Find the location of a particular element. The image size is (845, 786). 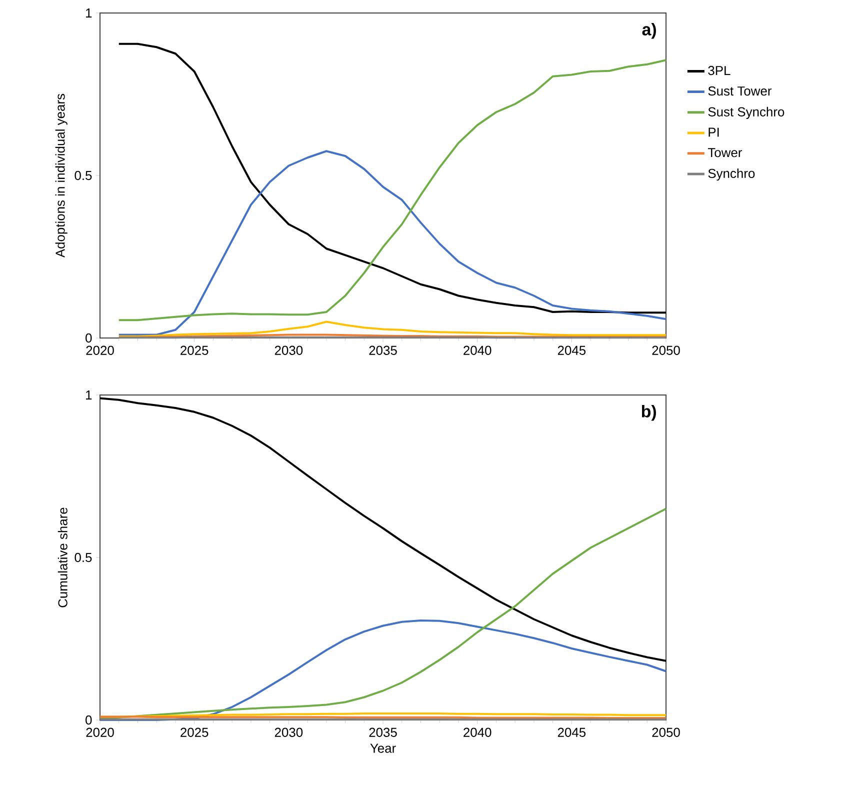

annotation: b) is located at coordinates (649, 413).